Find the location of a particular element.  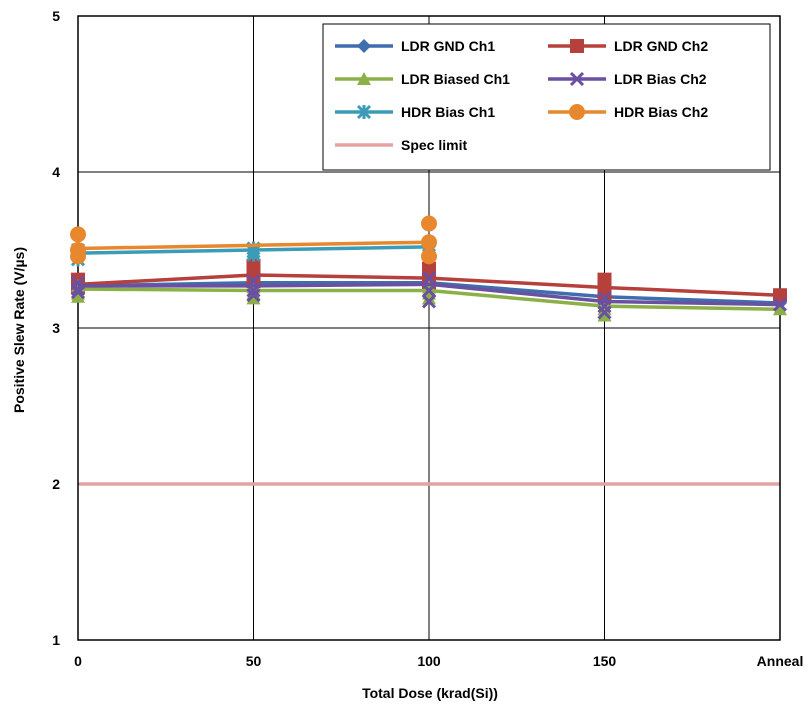

legend-label: HDR Bias Ch1 is located at coordinates (448, 112).